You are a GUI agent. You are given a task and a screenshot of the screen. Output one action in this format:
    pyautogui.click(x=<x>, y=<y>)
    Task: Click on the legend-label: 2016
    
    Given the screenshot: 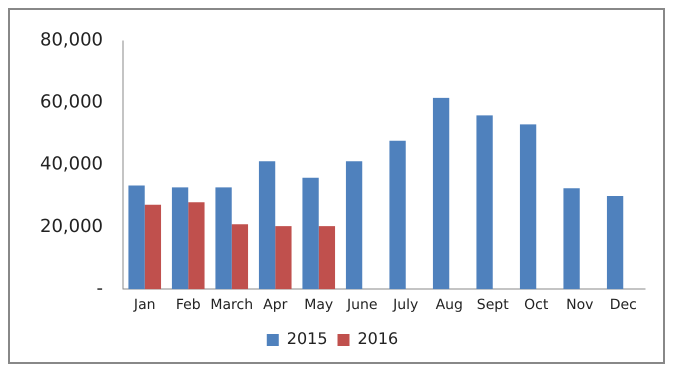 What is the action you would take?
    pyautogui.click(x=378, y=338)
    